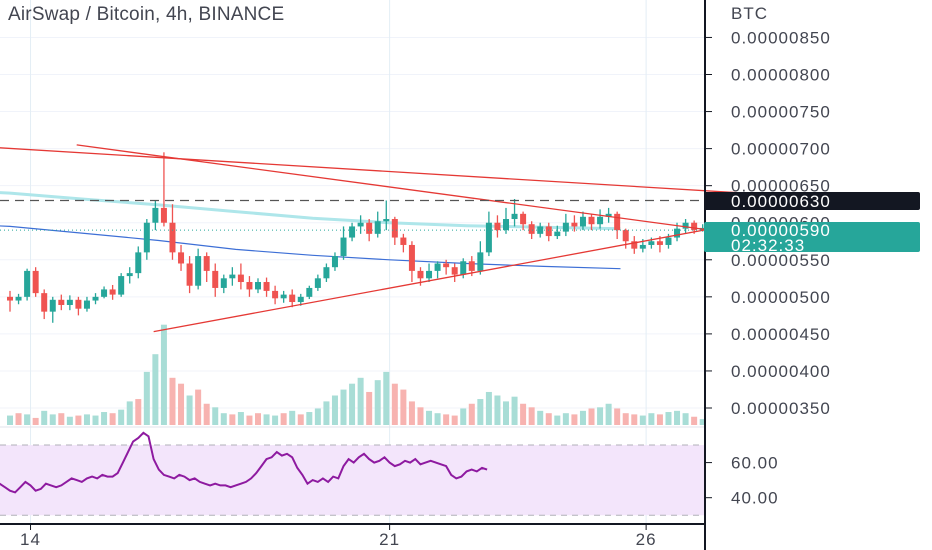  I want to click on countdown-label: 02:32:33, so click(768, 245).